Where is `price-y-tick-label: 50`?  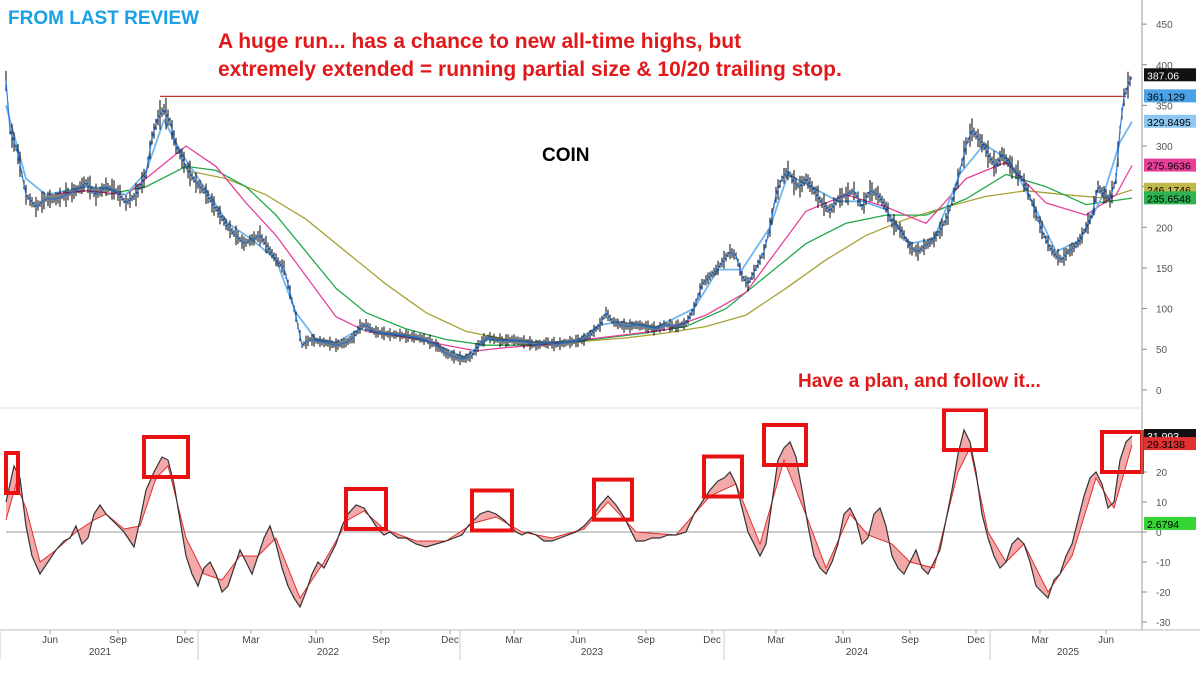
price-y-tick-label: 50 is located at coordinates (1162, 350).